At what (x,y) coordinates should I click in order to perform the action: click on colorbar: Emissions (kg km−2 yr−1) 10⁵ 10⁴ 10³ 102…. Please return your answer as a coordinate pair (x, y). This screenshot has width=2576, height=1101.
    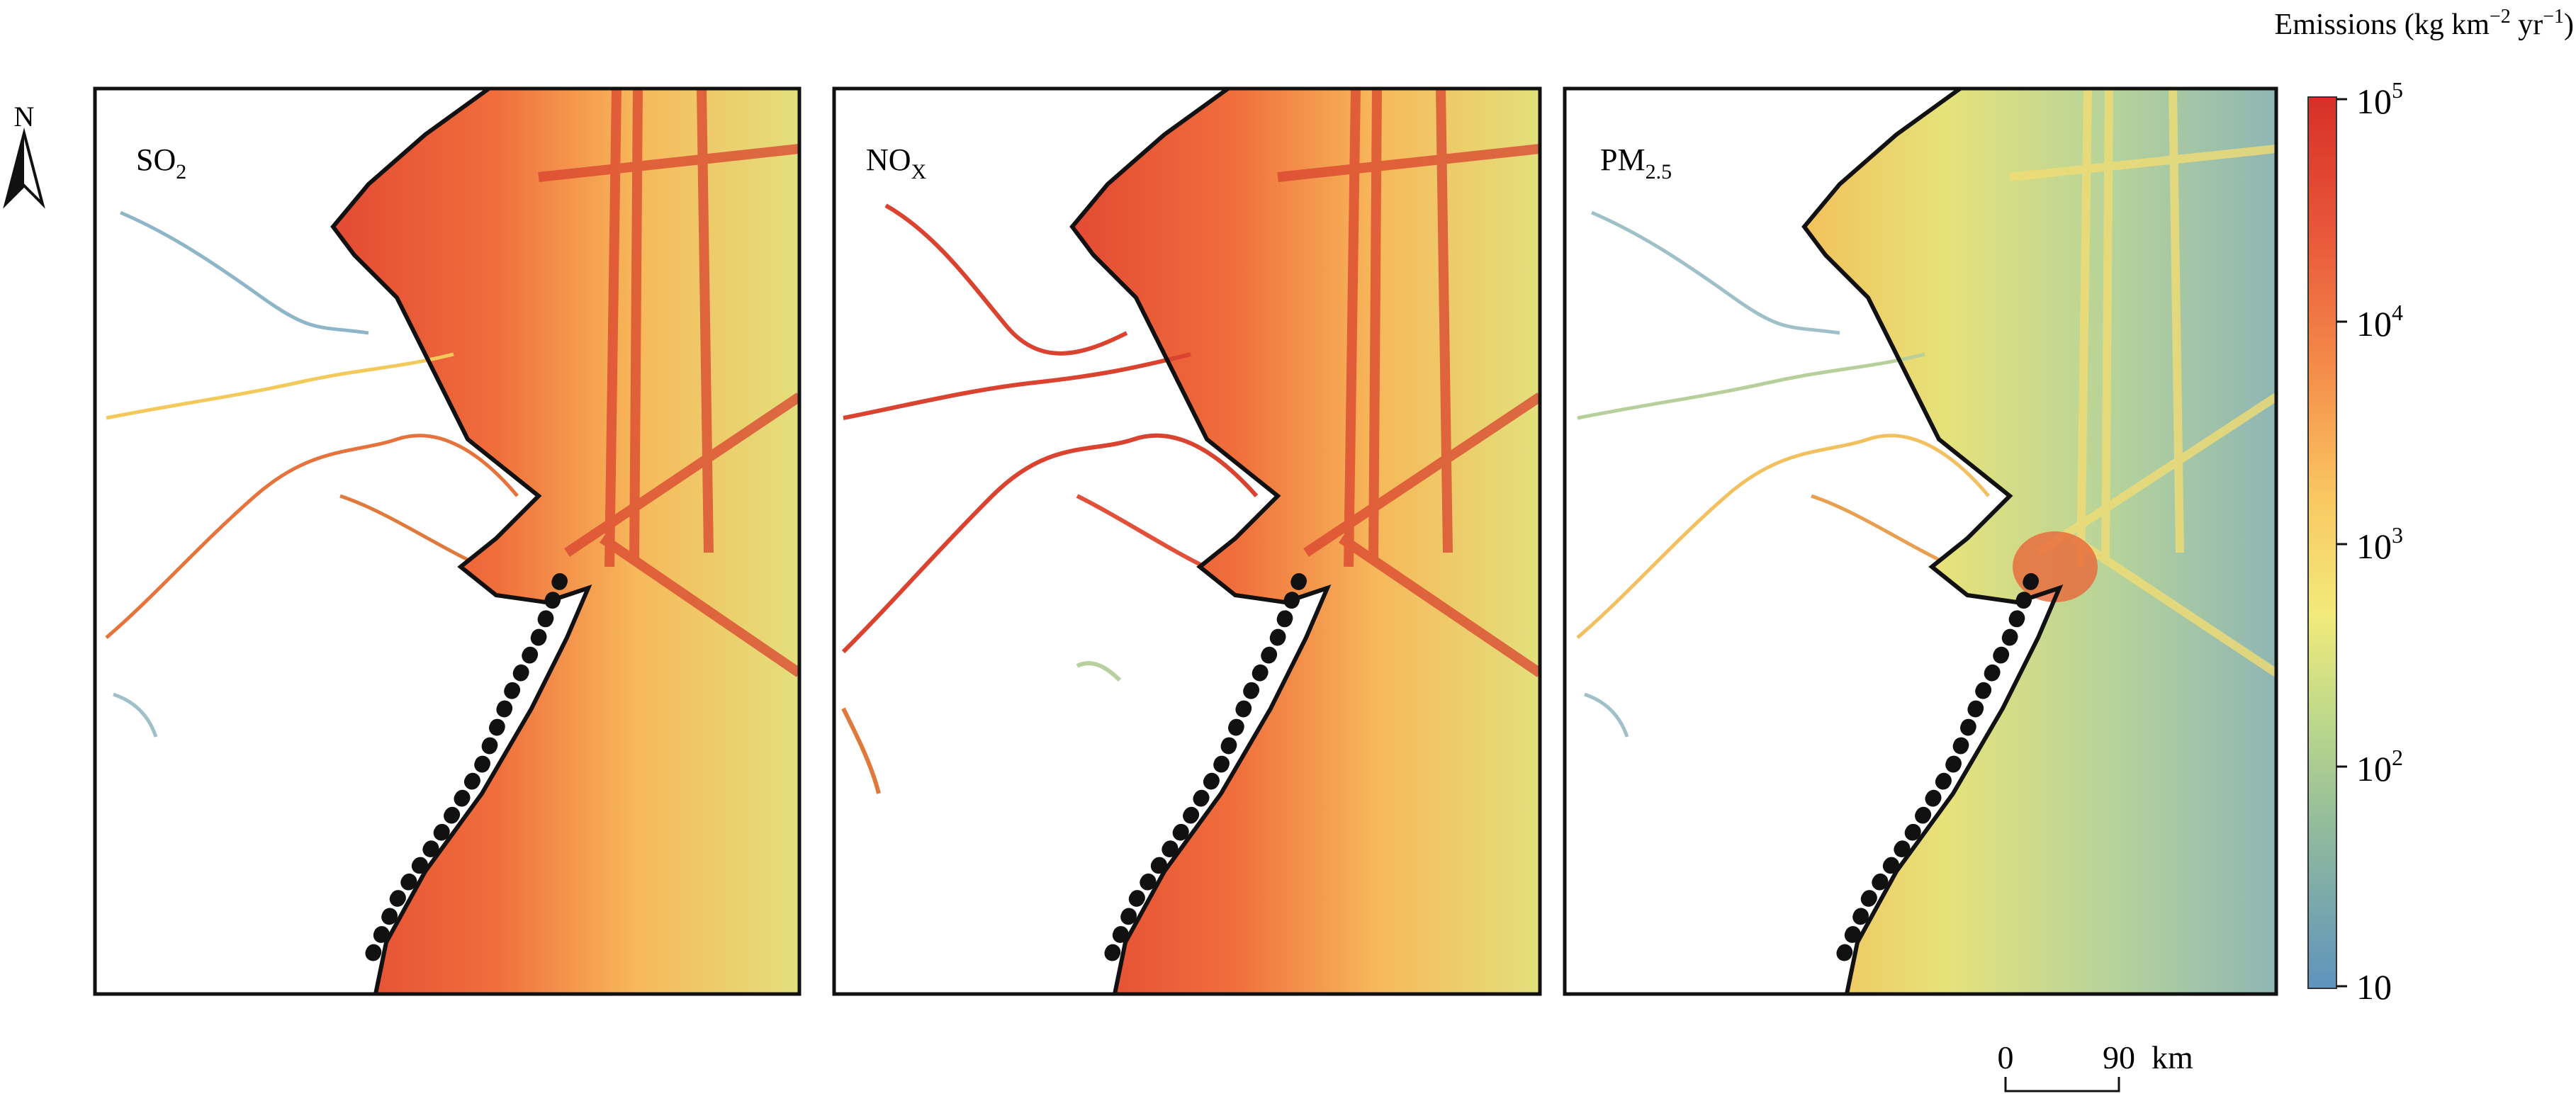
    Looking at the image, I should click on (2424, 507).